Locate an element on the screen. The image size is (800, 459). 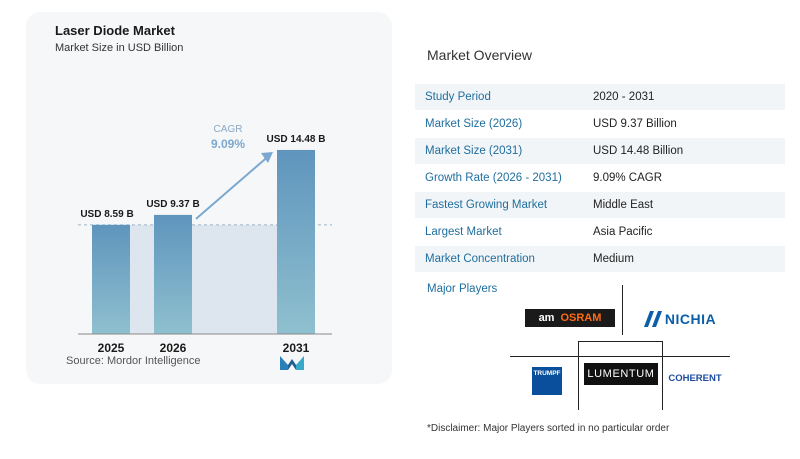
coherent-logo-text: COHERENT is located at coordinates (695, 378).